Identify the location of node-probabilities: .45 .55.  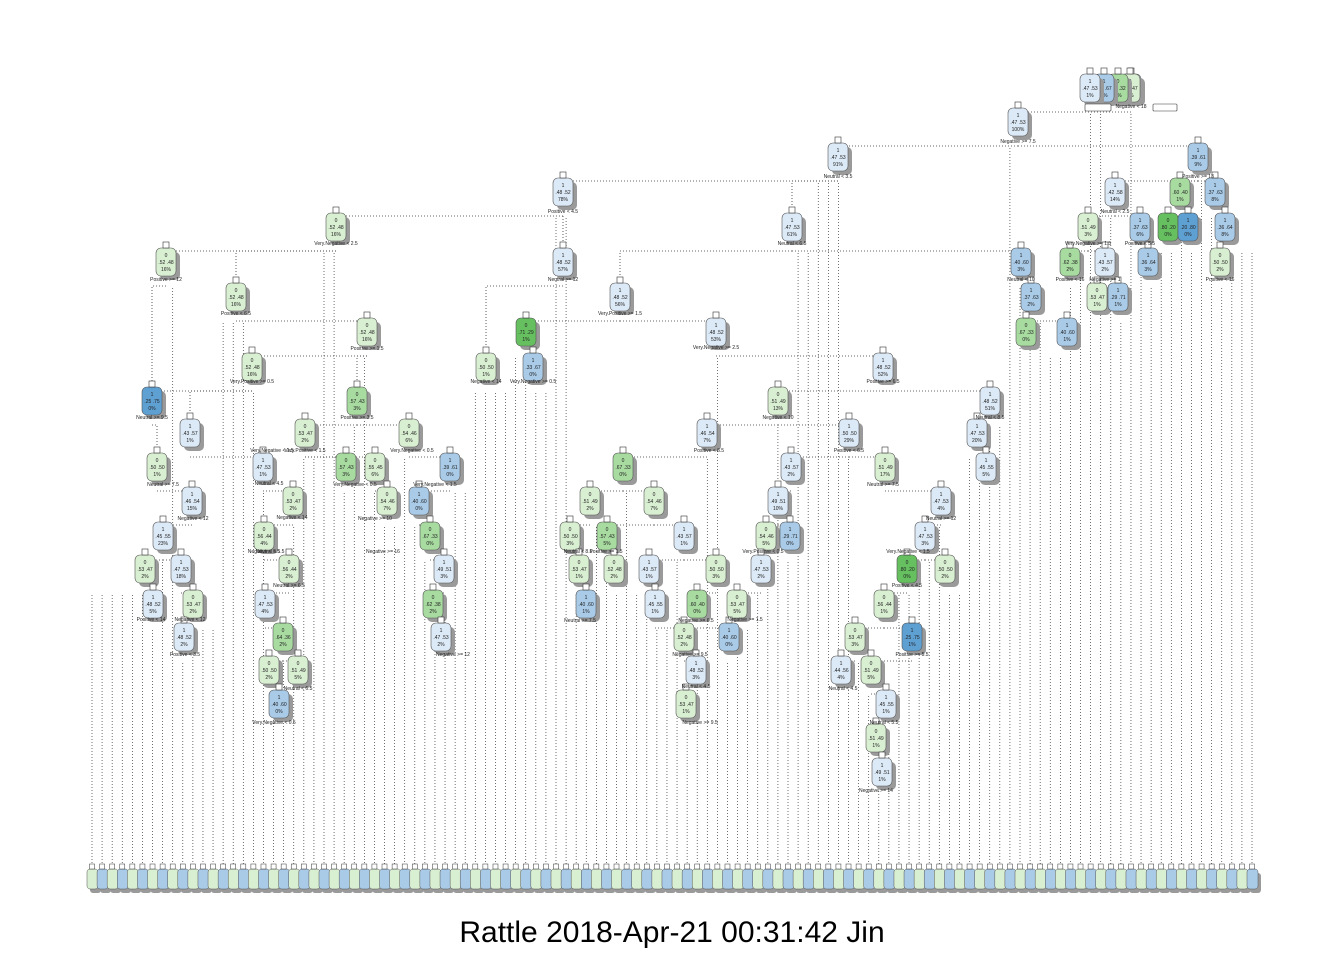
(986, 468).